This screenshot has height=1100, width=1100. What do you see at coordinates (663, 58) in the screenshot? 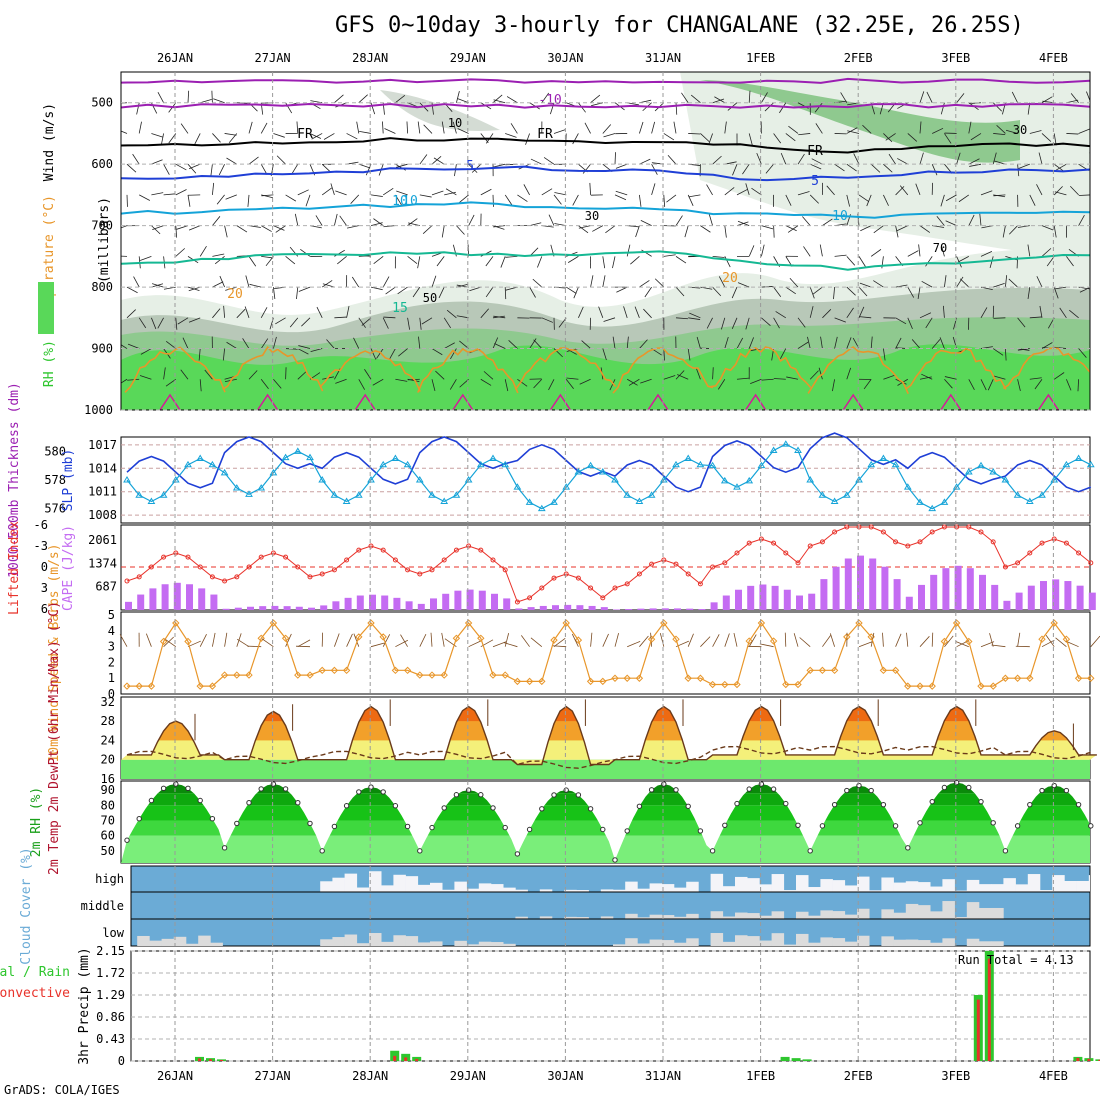
I see `top-date-tick: 31JAN` at bounding box center [663, 58].